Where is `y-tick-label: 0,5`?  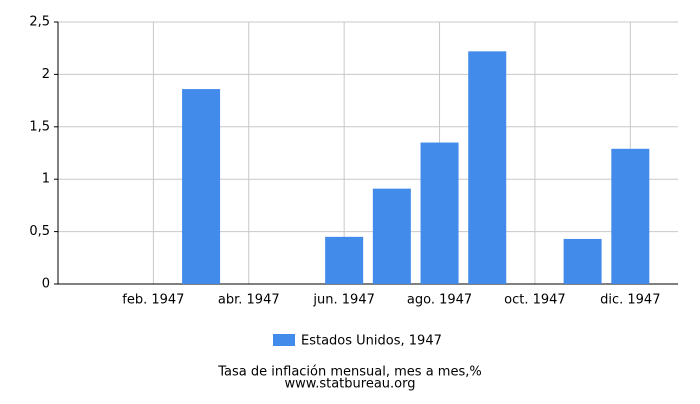
y-tick-label: 0,5 is located at coordinates (39, 231).